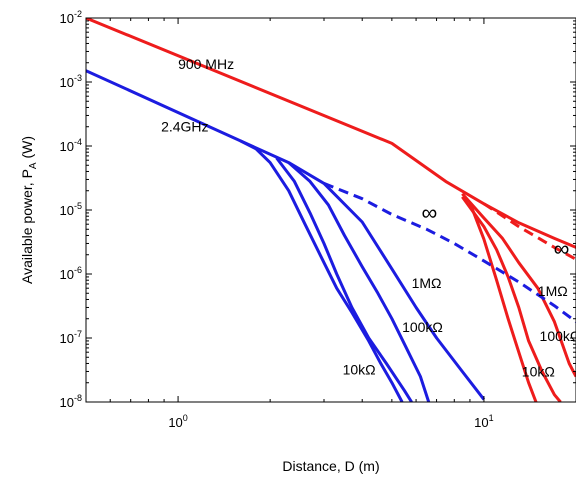 The width and height of the screenshot is (576, 482). I want to click on y-tick-label: 10⁻², so click(71, 17).